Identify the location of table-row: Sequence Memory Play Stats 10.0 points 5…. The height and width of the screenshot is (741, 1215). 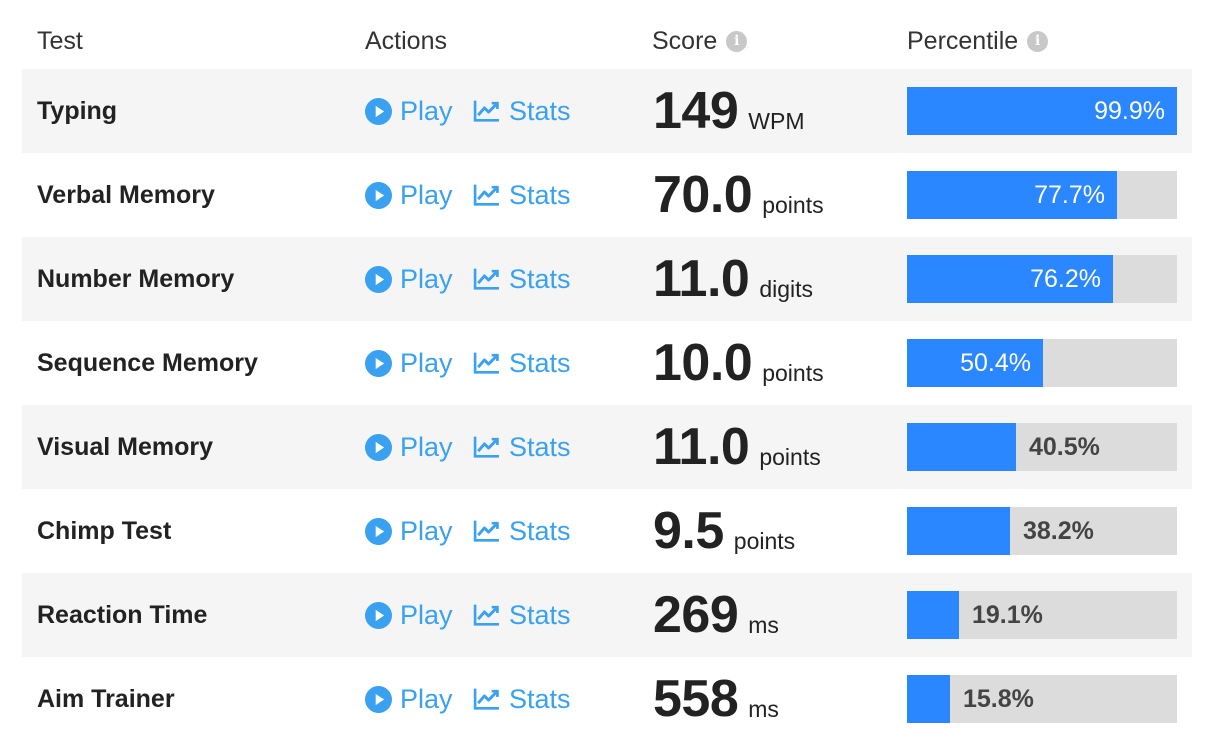
(607, 363).